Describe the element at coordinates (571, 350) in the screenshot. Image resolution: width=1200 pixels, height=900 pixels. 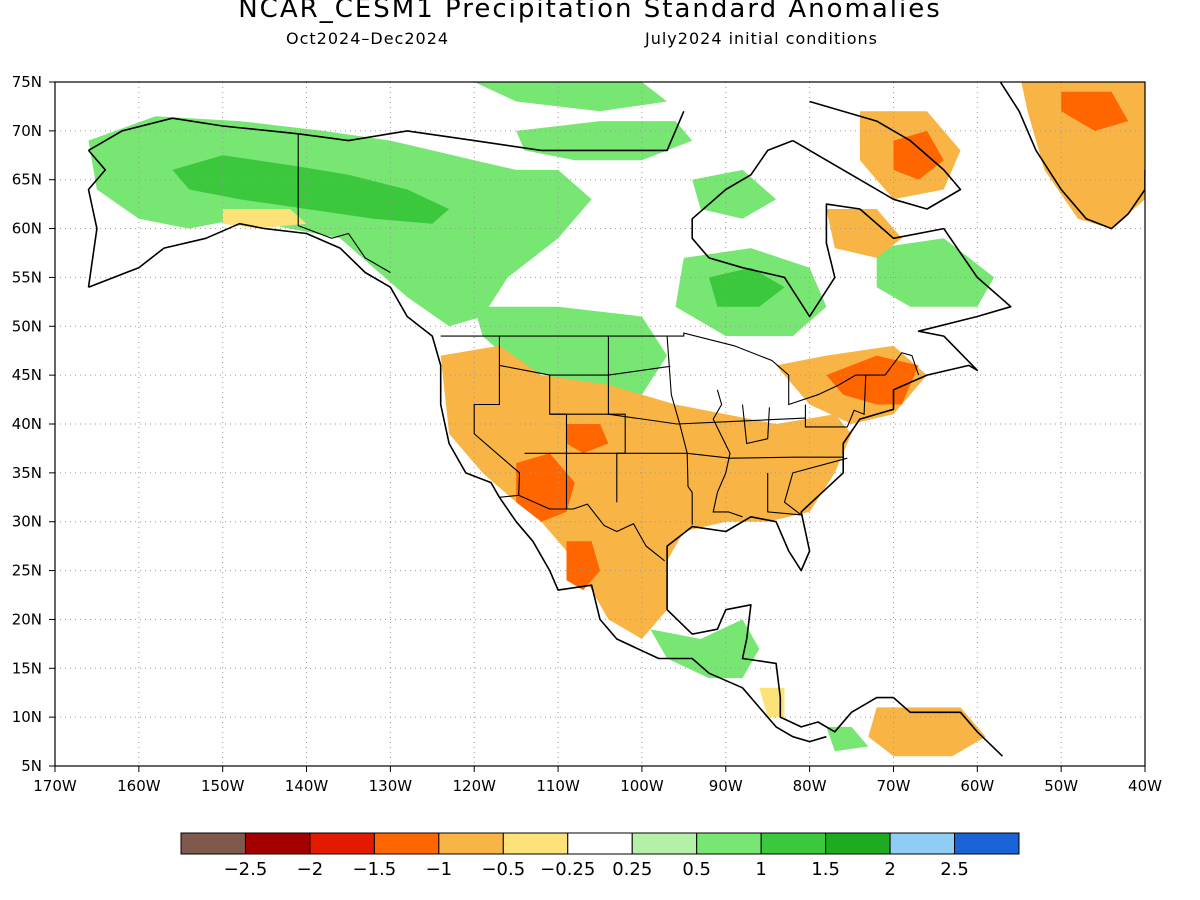
I see `region-prairies-wet` at that location.